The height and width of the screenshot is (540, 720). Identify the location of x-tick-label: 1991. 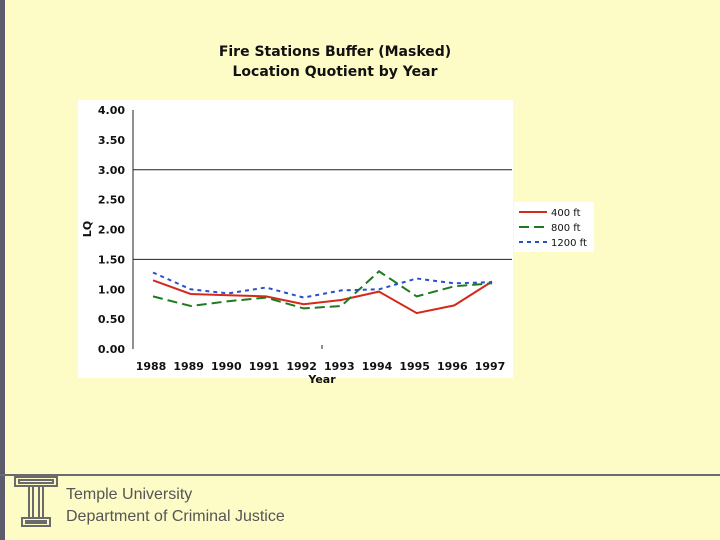
(264, 366).